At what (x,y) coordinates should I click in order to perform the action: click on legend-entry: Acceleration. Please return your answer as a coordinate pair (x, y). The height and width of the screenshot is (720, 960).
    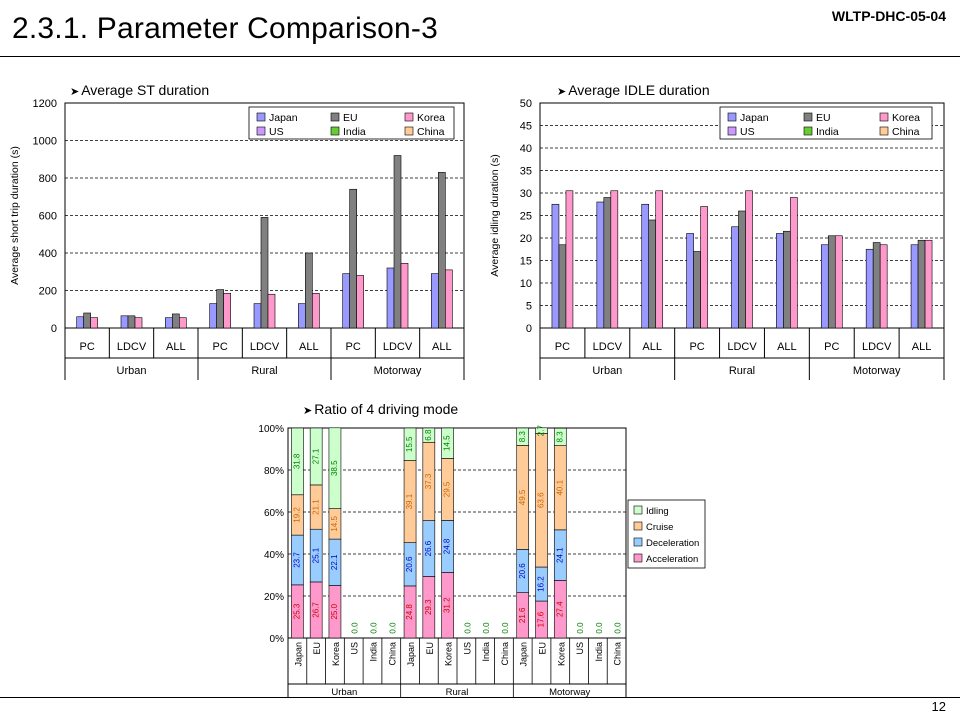
    Looking at the image, I should click on (672, 559).